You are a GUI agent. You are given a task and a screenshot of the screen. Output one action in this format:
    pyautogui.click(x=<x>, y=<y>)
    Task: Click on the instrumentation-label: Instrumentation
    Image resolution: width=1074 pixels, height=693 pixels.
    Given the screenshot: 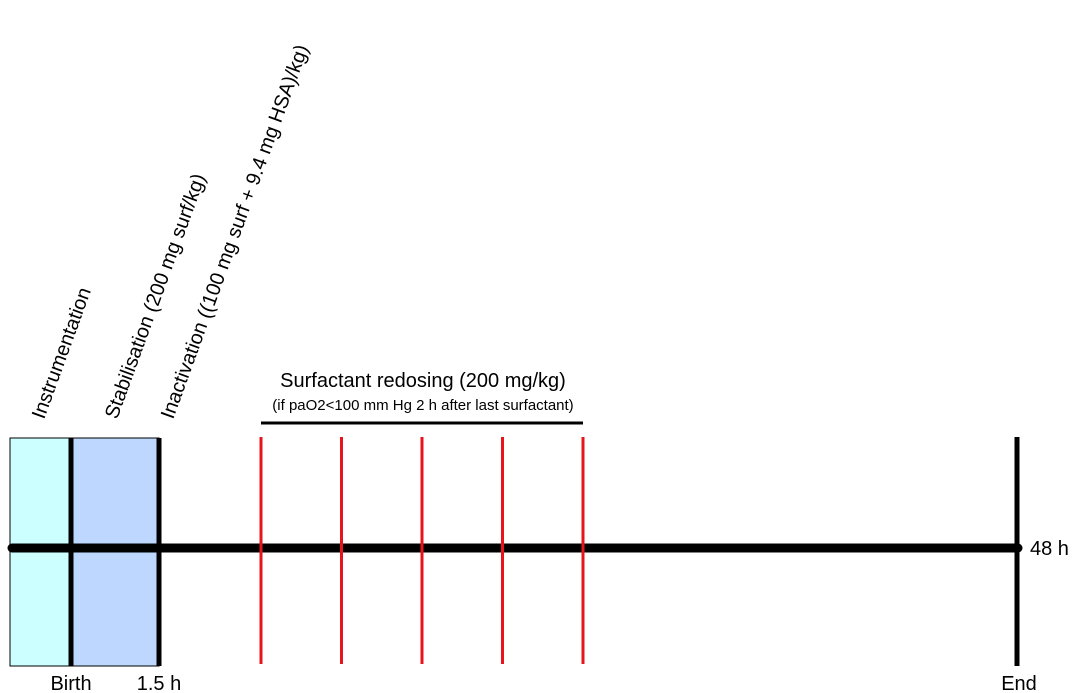 What is the action you would take?
    pyautogui.click(x=62, y=353)
    